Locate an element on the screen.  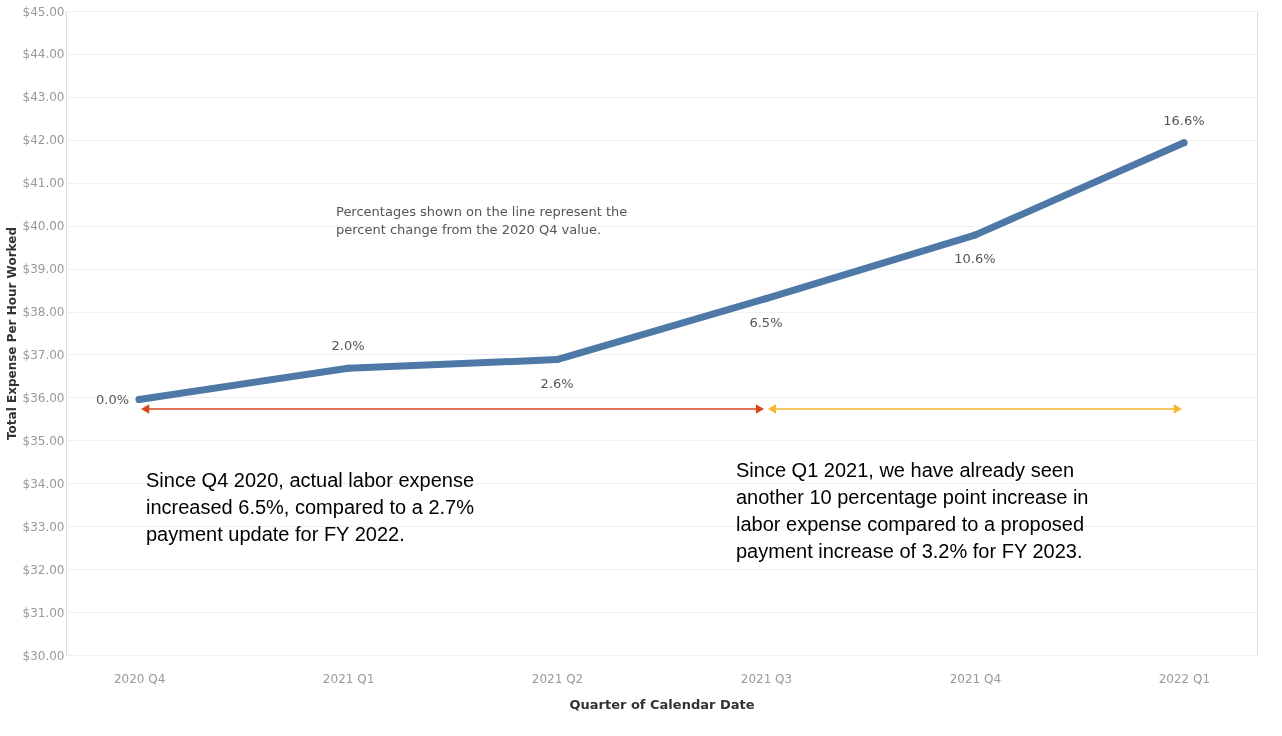
y-tick-label: $34.00 is located at coordinates (43, 483).